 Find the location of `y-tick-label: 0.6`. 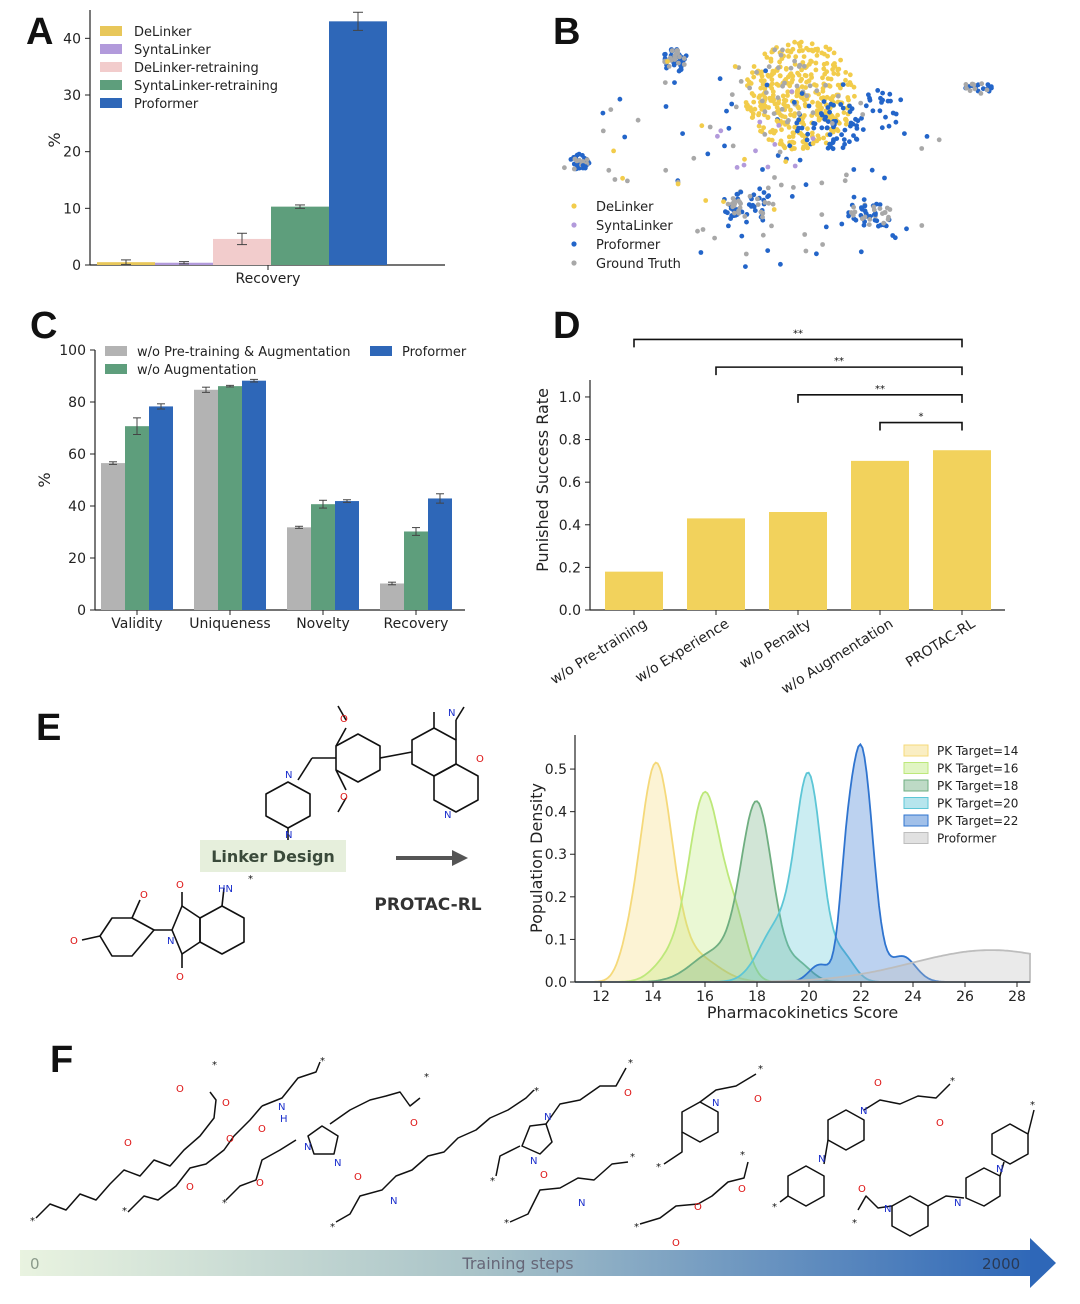

y-tick-label: 0.6 is located at coordinates (570, 483).